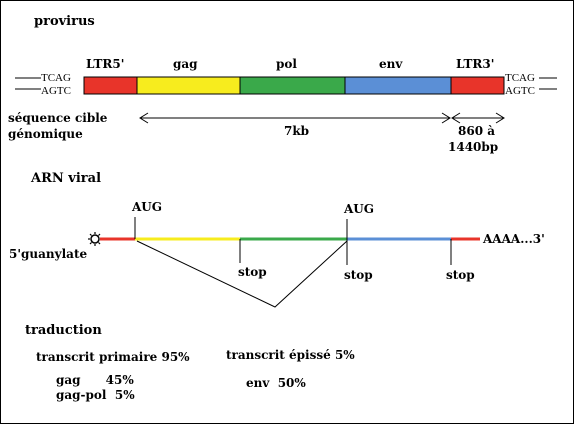  What do you see at coordinates (105, 64) in the screenshot?
I see `label-ltr5: LTR5'` at bounding box center [105, 64].